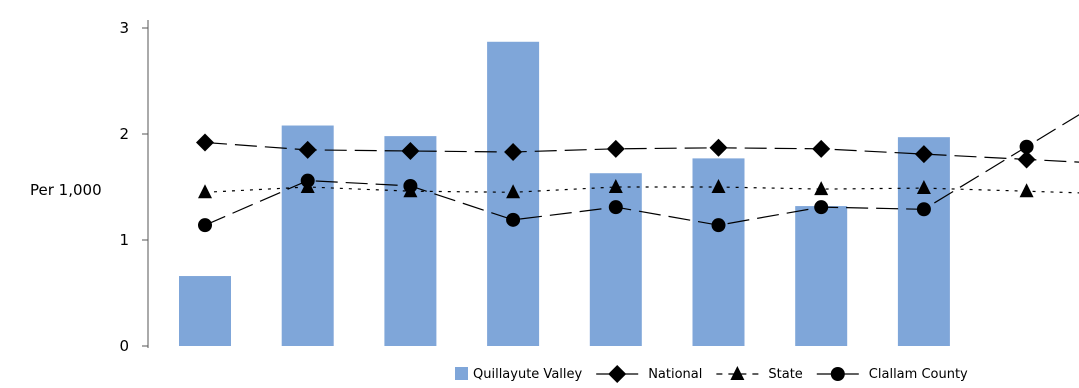 This screenshot has width=1079, height=388. What do you see at coordinates (737, 373) in the screenshot?
I see `legend-triangle-marker` at bounding box center [737, 373].